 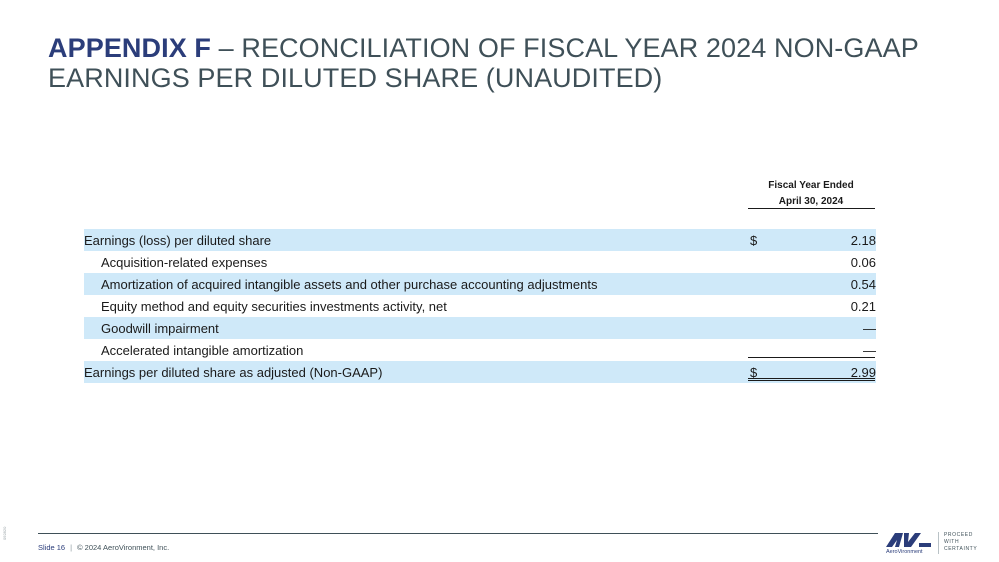 I want to click on tagline-line2: WITH, so click(x=952, y=542).